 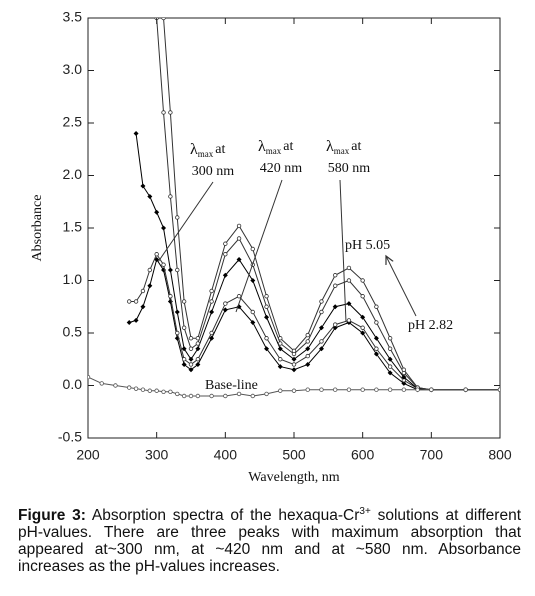 What do you see at coordinates (432, 455) in the screenshot?
I see `x-tick-label: 700` at bounding box center [432, 455].